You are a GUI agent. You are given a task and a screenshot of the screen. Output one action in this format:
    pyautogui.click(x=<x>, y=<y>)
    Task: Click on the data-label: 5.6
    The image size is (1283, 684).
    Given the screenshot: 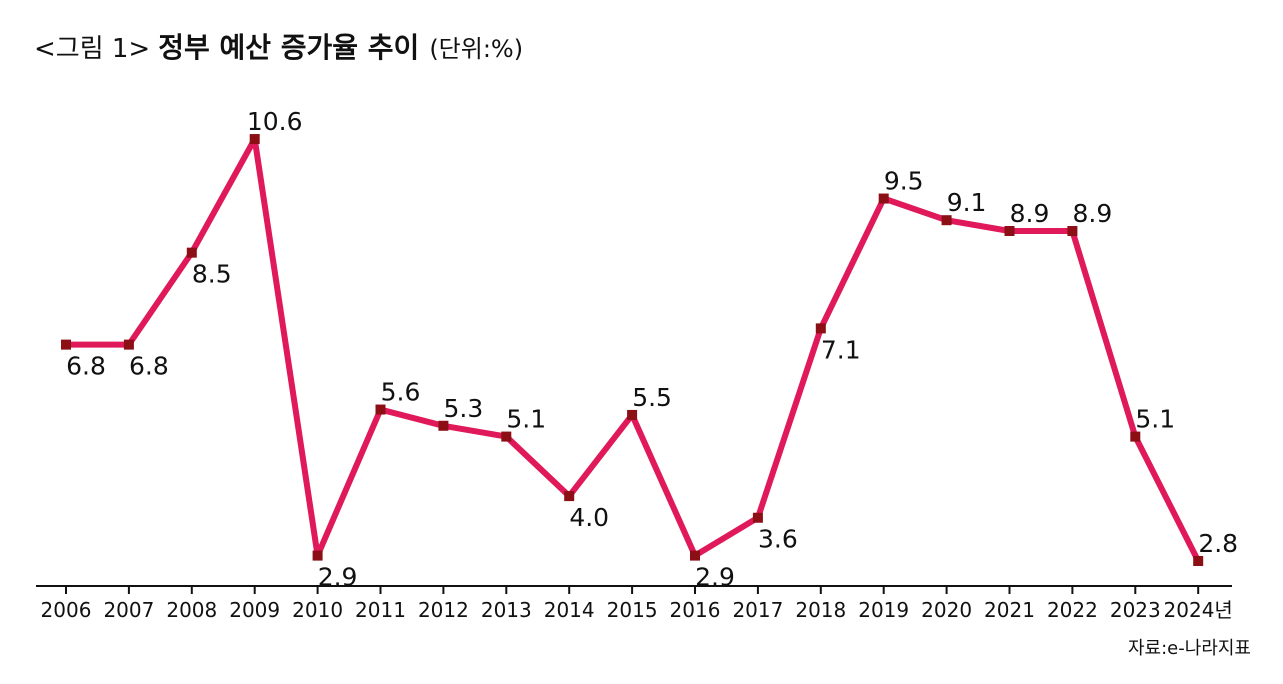 What is the action you would take?
    pyautogui.click(x=401, y=392)
    